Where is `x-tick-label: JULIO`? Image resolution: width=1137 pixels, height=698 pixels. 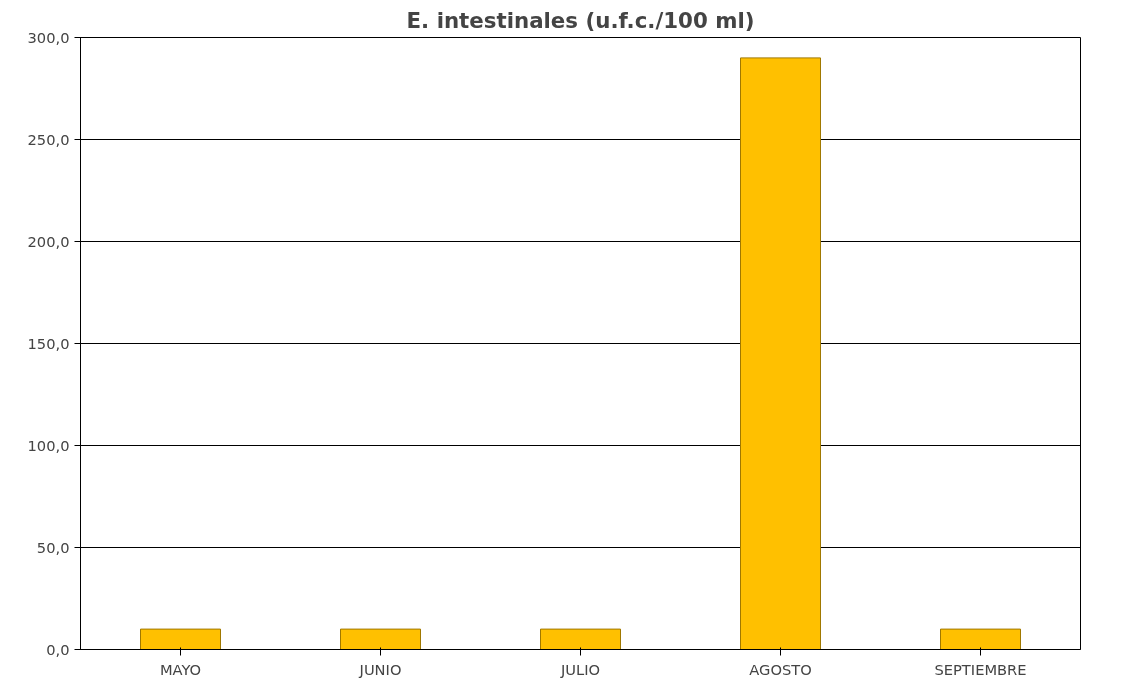 x-tick-label: JULIO is located at coordinates (580, 669).